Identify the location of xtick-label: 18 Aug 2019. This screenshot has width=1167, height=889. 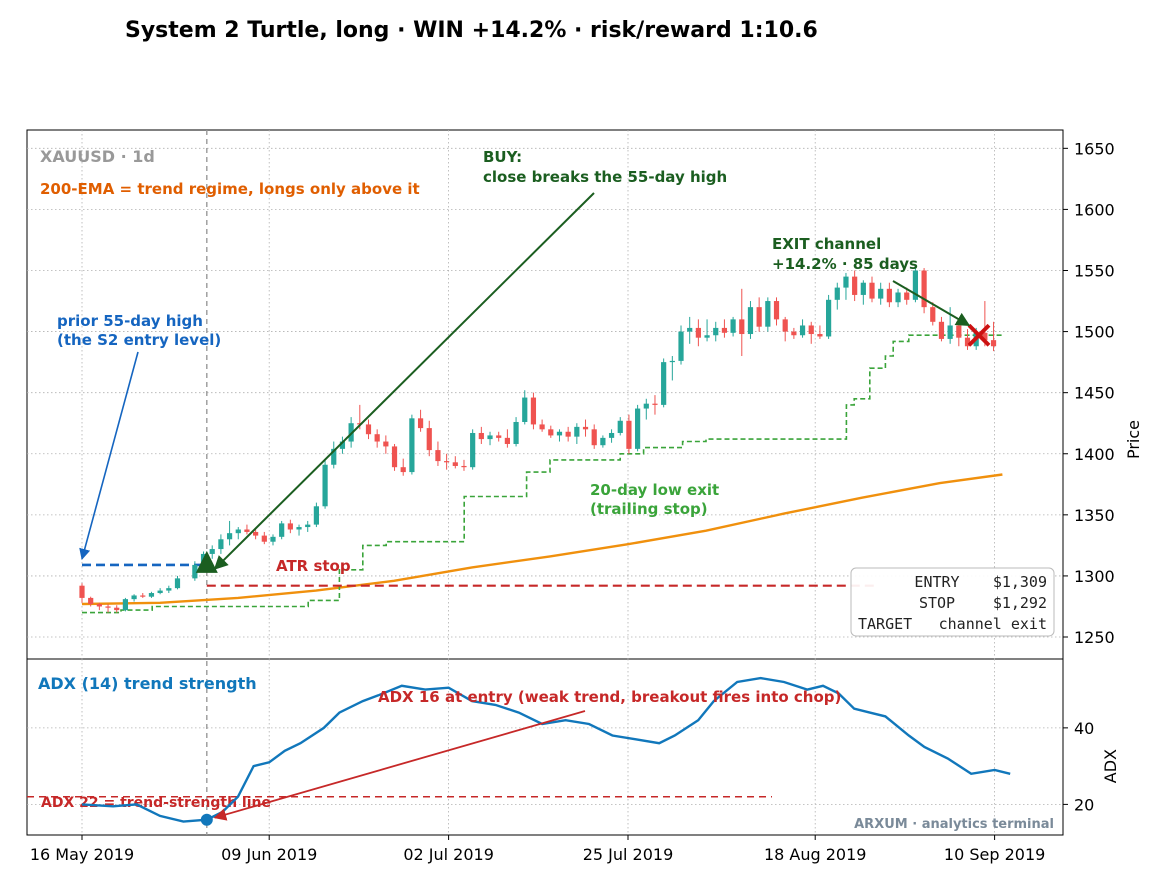
(815, 854).